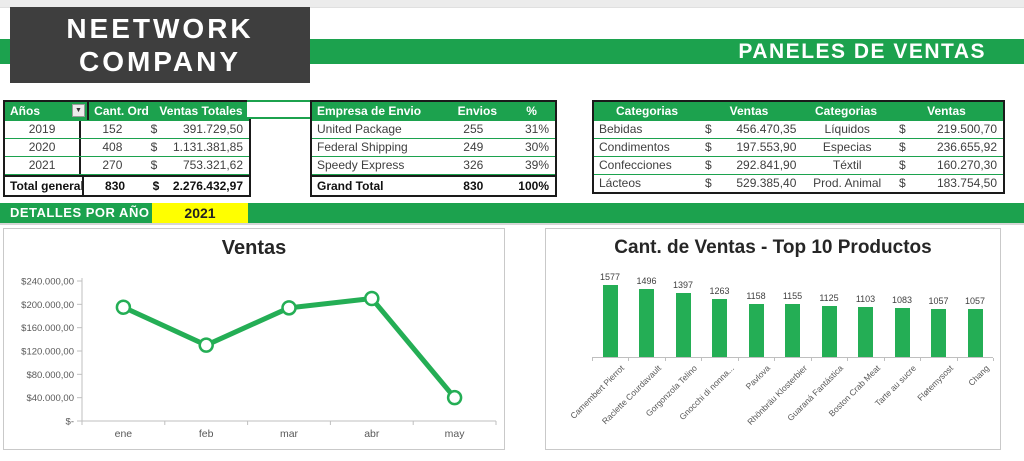 This screenshot has height=461, width=1024. Describe the element at coordinates (50, 398) in the screenshot. I see `y-tick-label: $40.000,00` at that location.